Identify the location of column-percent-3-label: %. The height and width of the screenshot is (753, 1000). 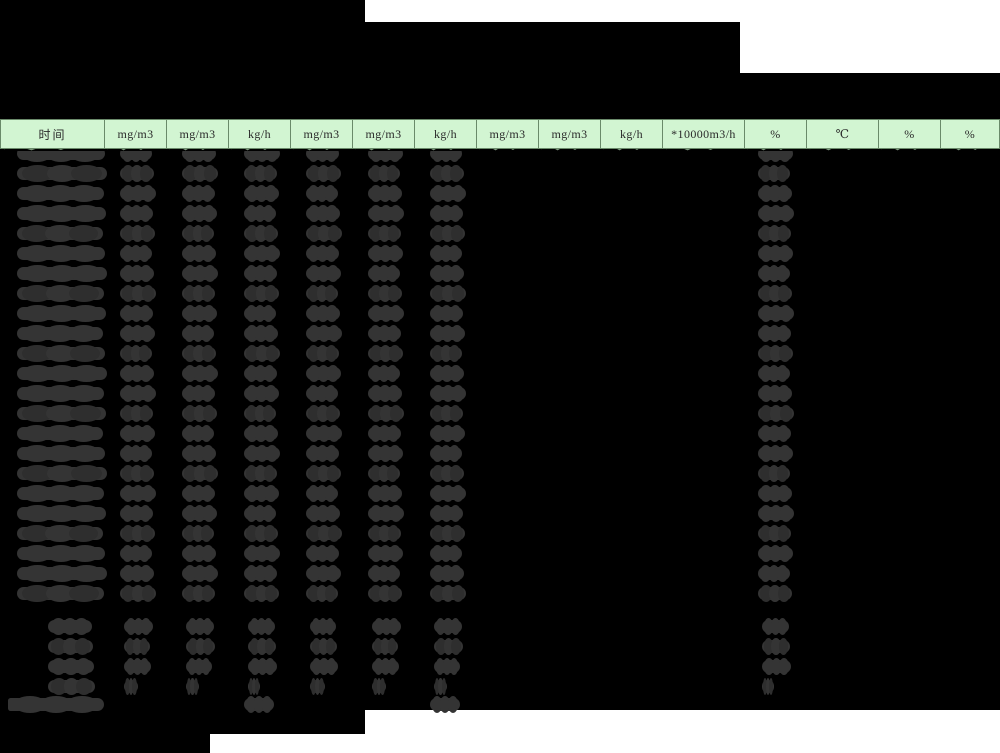
(970, 133).